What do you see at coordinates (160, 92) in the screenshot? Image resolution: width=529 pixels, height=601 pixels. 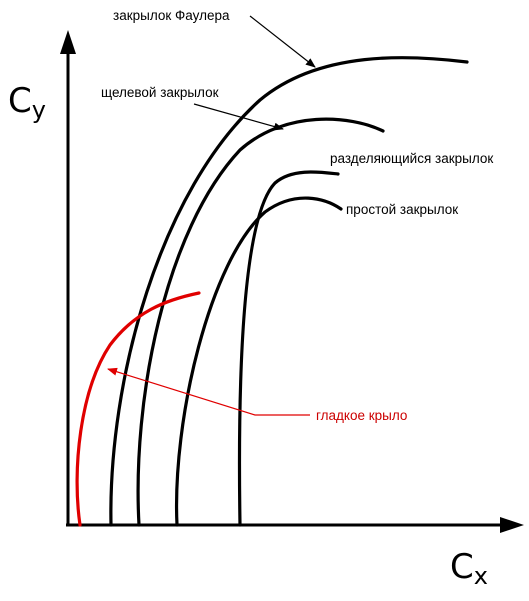 I see `slotted-flap-label: щелевой закрылок` at bounding box center [160, 92].